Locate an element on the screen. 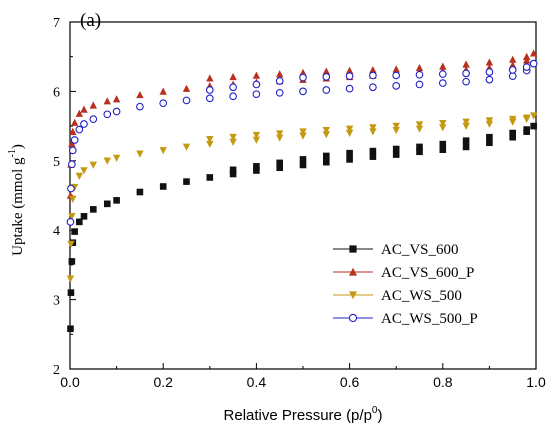 The height and width of the screenshot is (433, 550). legend-label: AC_WS_500_P is located at coordinates (429, 319).